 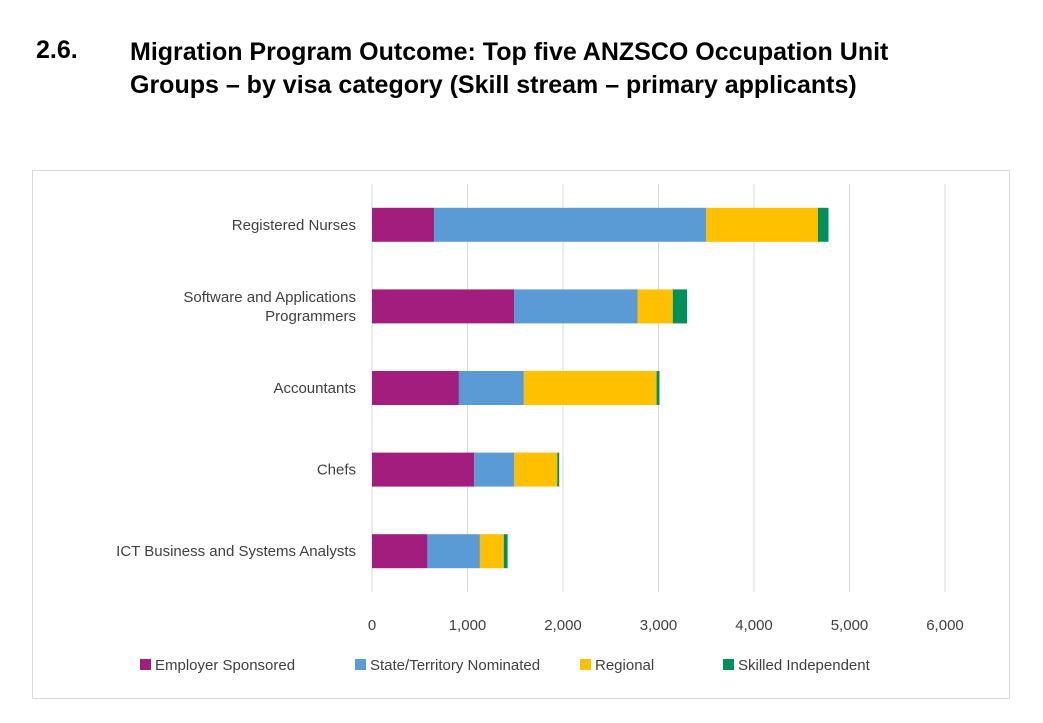 What do you see at coordinates (659, 625) in the screenshot?
I see `x-tick-label: 3,000` at bounding box center [659, 625].